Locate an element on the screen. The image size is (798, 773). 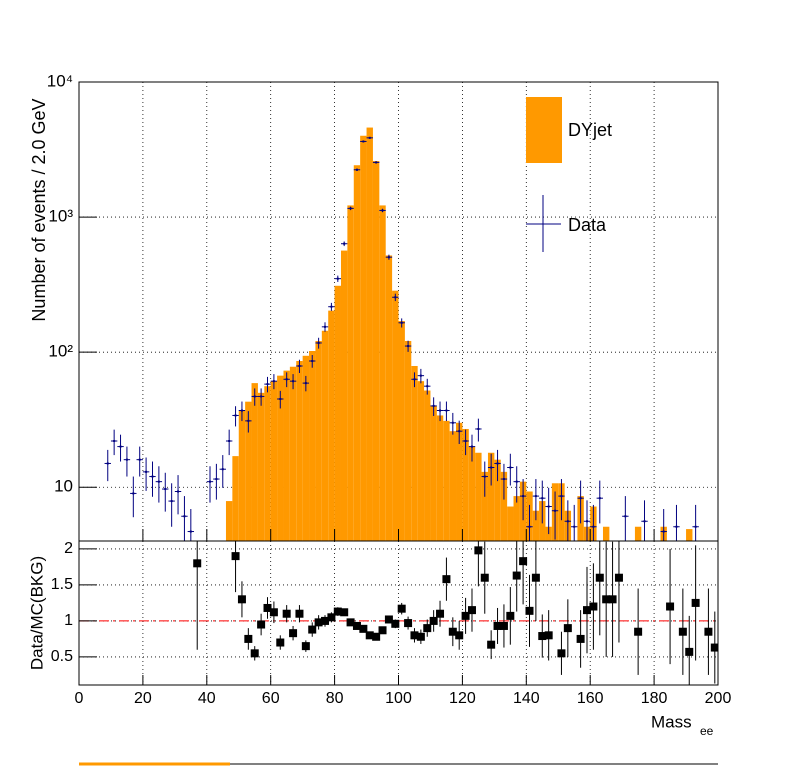
x-tick-label: 40 is located at coordinates (207, 698).